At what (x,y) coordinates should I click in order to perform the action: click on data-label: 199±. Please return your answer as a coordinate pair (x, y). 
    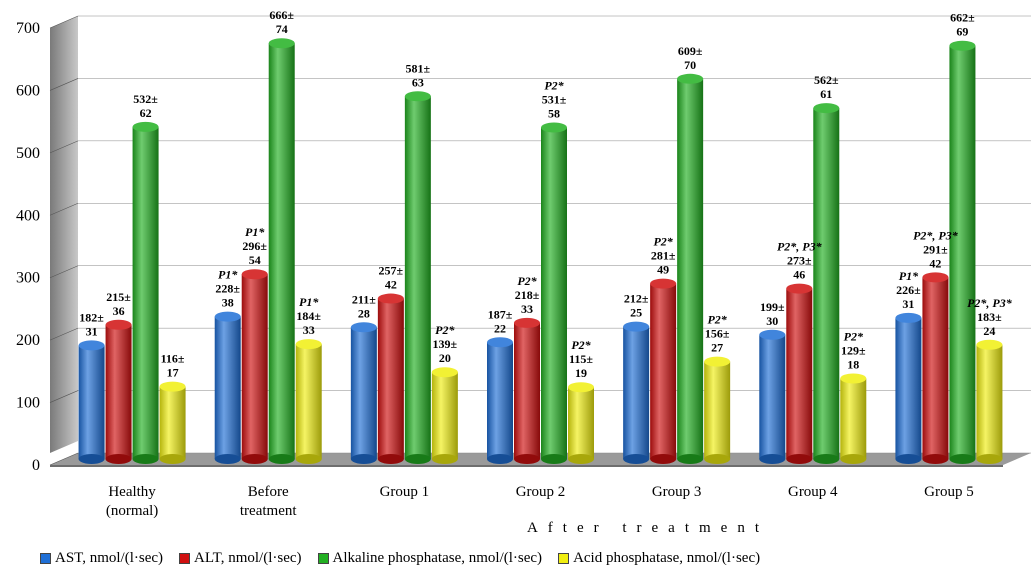
    Looking at the image, I should click on (772, 307).